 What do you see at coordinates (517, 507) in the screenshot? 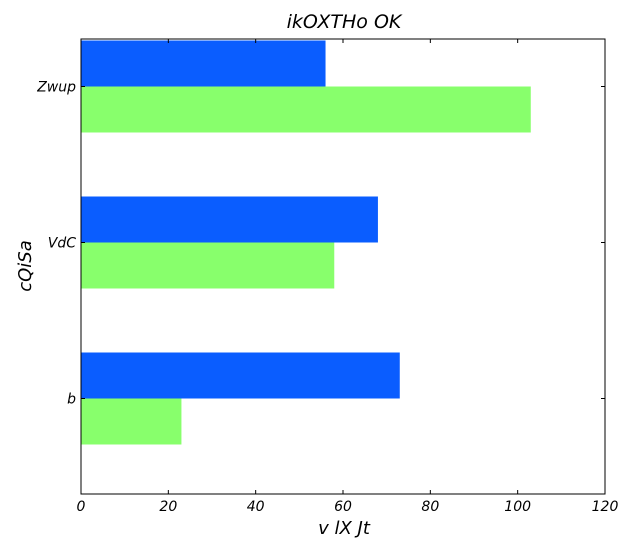
I see `x-tick-label: 100` at bounding box center [517, 507].